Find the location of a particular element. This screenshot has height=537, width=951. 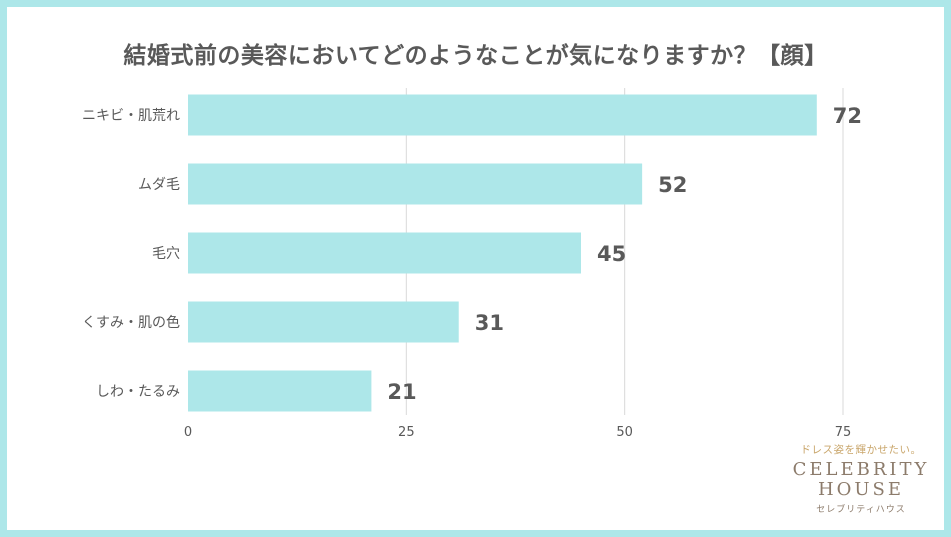

logo-tagline: ドレス姿を輝かせたい。 is located at coordinates (861, 450).